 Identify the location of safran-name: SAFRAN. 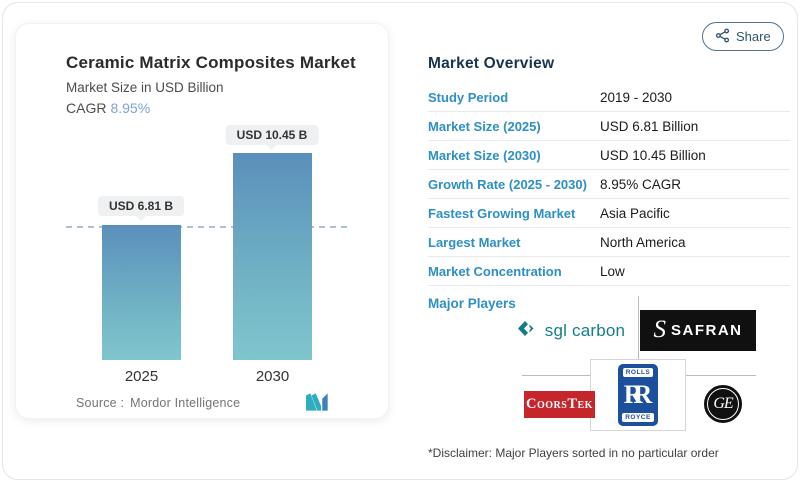
(707, 330).